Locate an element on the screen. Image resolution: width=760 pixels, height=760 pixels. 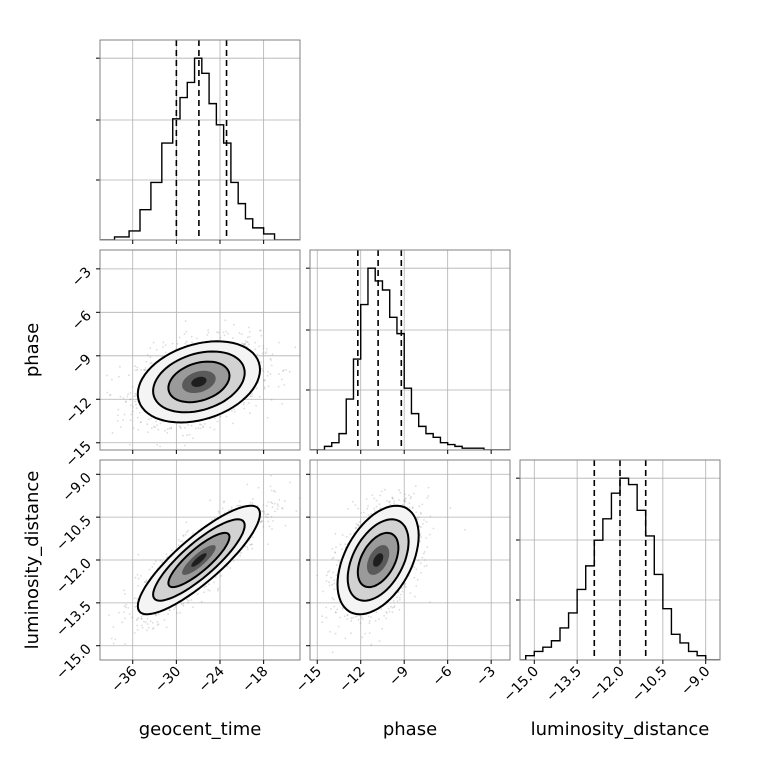
y-tick-label: −15 is located at coordinates (79, 454).